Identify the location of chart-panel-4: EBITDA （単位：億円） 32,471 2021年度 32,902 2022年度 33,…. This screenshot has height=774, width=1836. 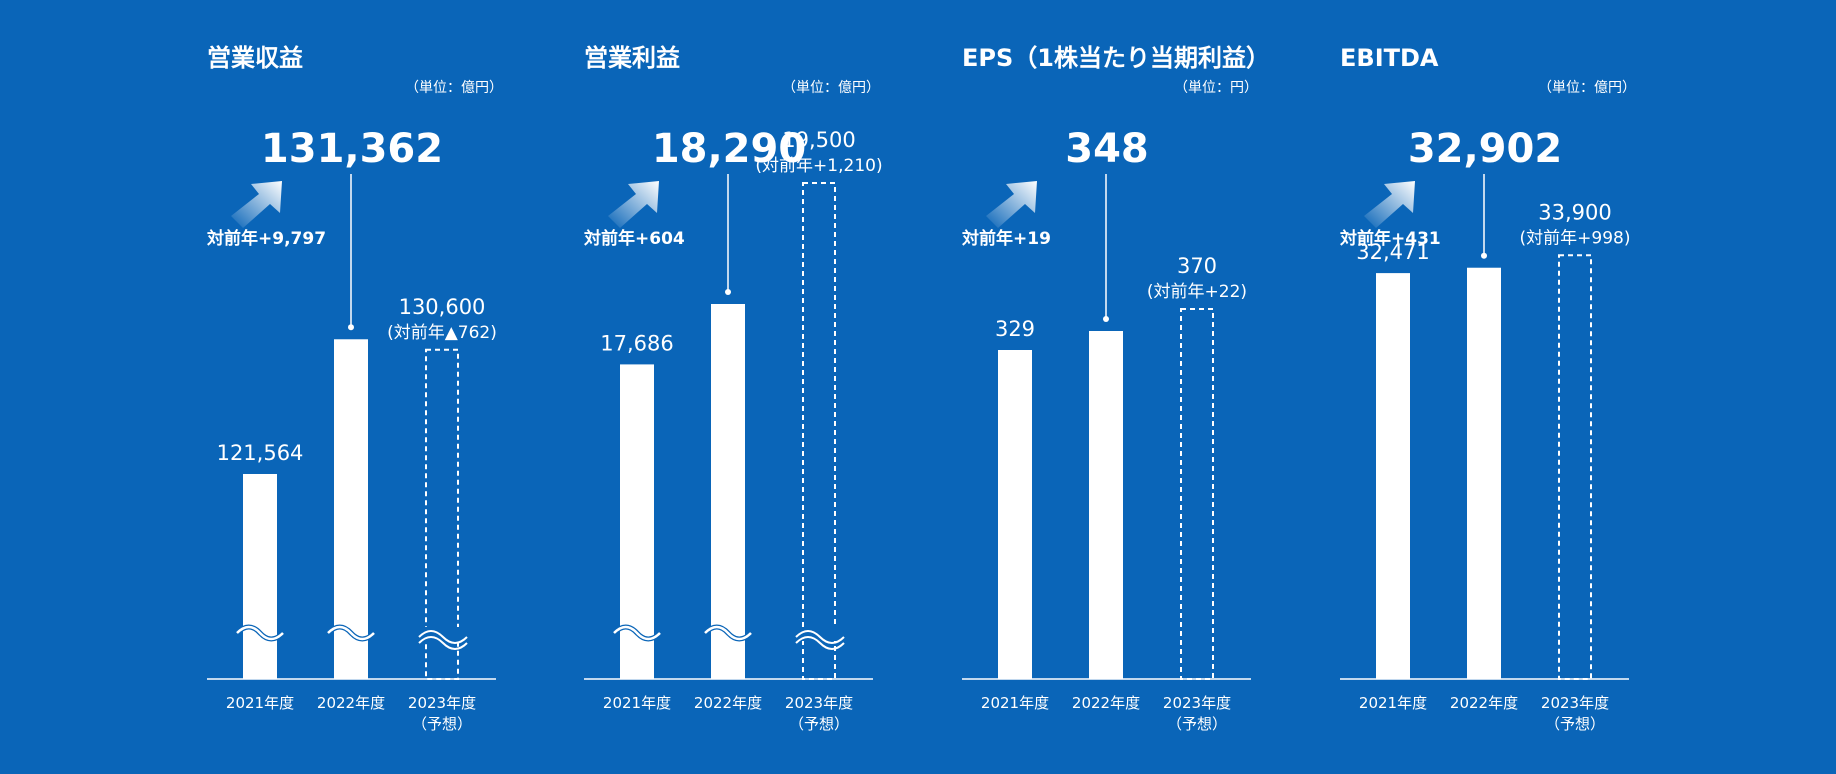
(1487, 388).